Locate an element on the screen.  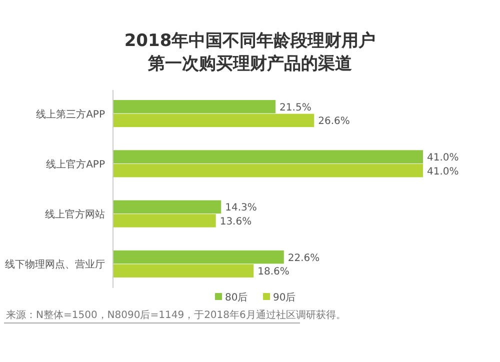
chart-title: 2018年中国不同年龄段理财用户 is located at coordinates (250, 41).